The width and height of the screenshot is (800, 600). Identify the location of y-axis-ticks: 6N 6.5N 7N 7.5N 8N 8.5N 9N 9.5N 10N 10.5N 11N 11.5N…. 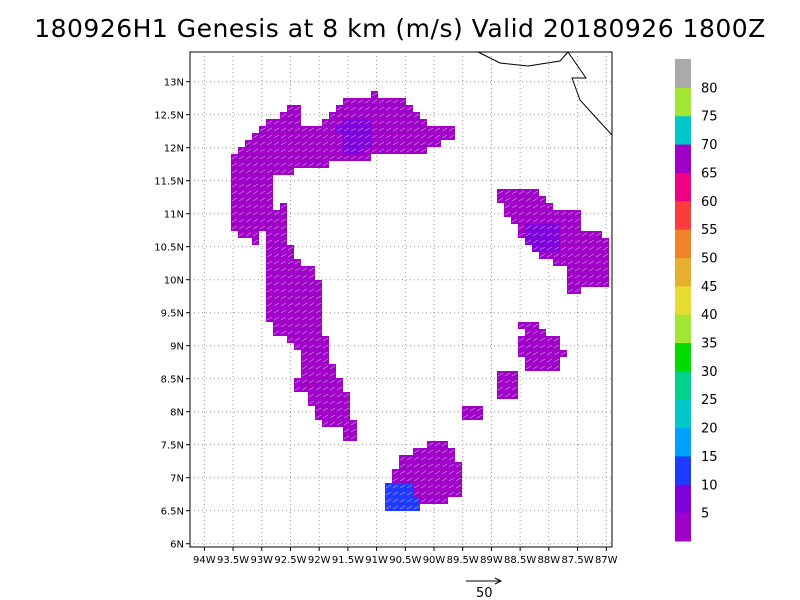
(172, 314).